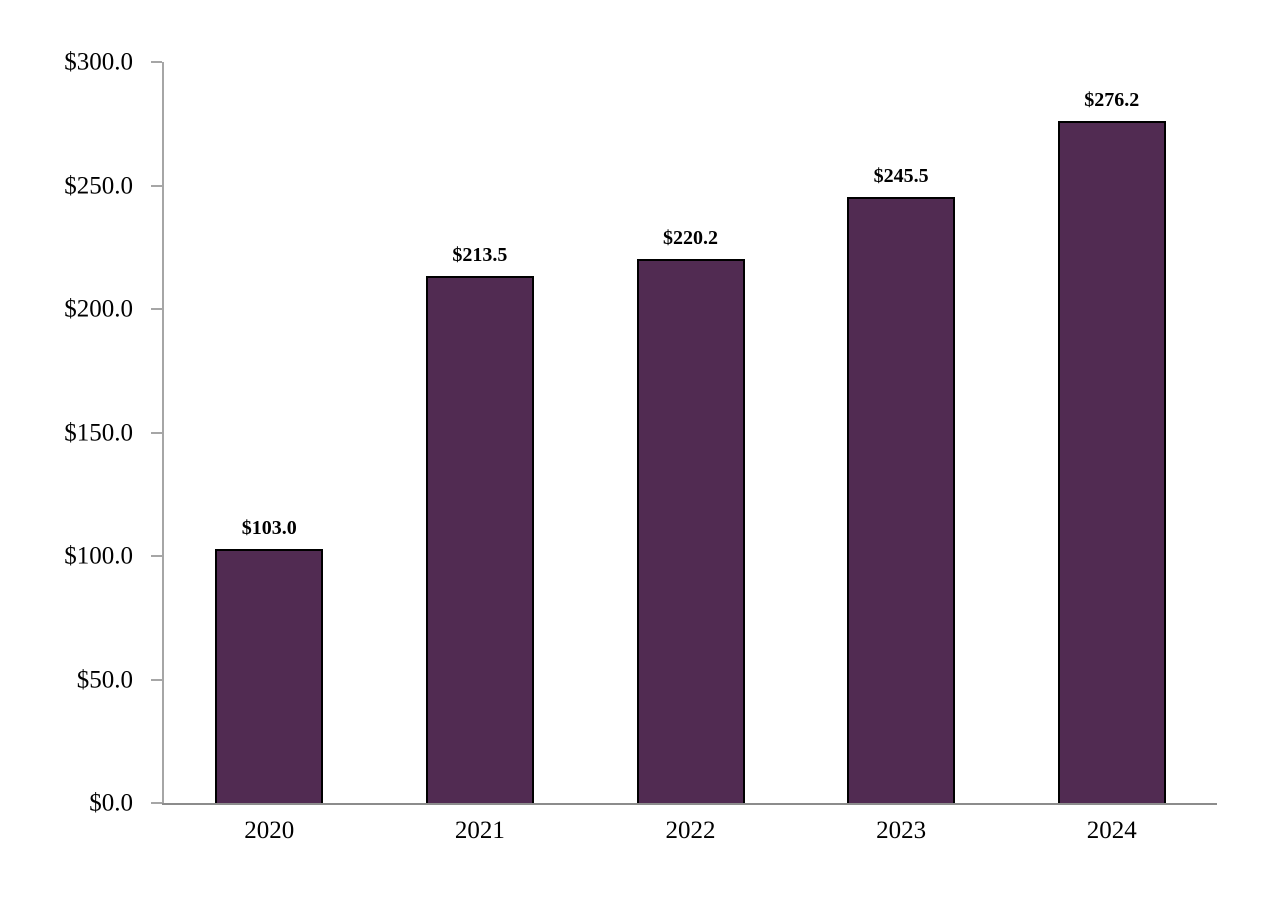 This screenshot has height=916, width=1280. Describe the element at coordinates (480, 254) in the screenshot. I see `bar-value-label: $213.5` at that location.